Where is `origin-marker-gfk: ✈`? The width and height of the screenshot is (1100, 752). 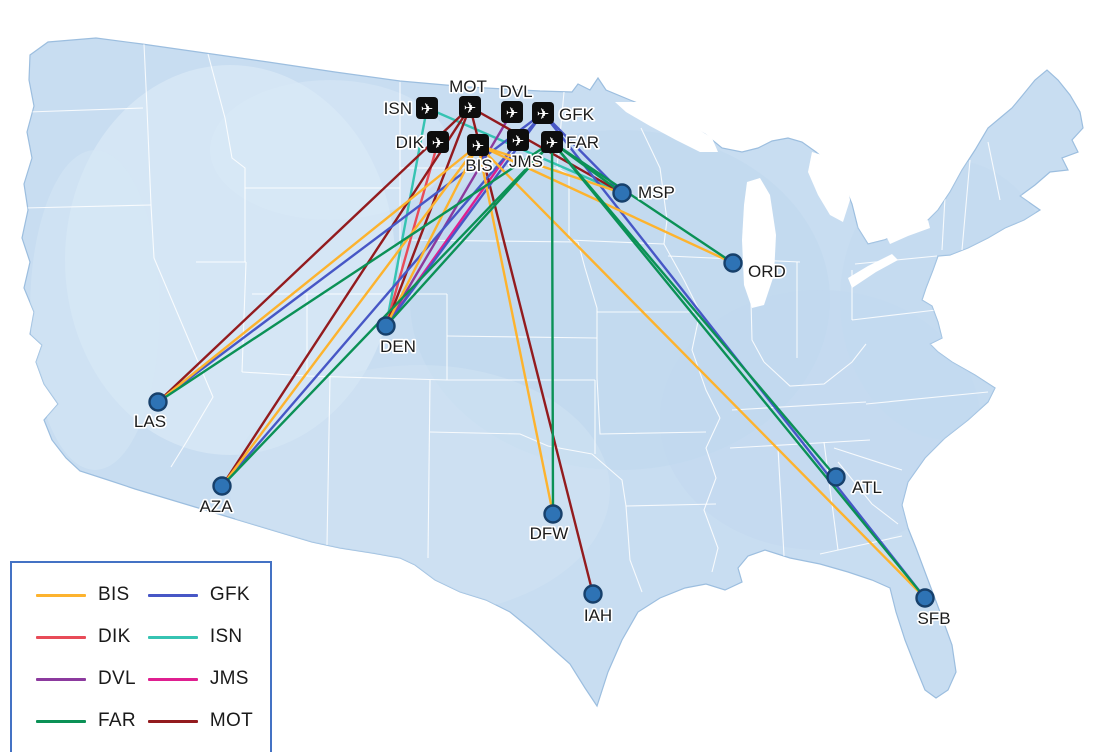
origin-marker-gfk: ✈ is located at coordinates (543, 113).